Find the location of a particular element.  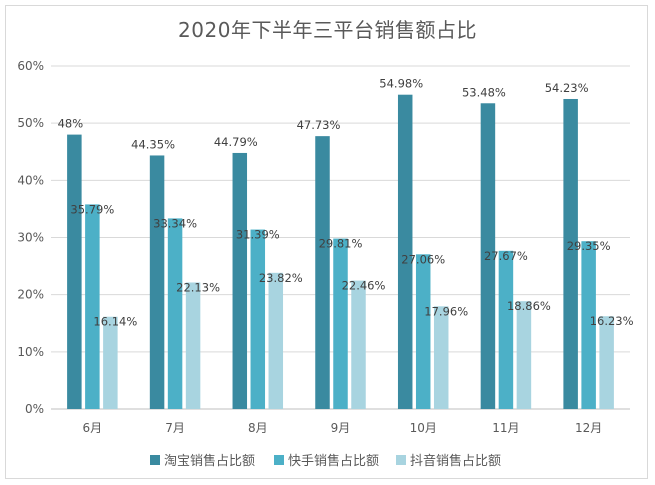

x-tick-label: 11月 is located at coordinates (505, 428).